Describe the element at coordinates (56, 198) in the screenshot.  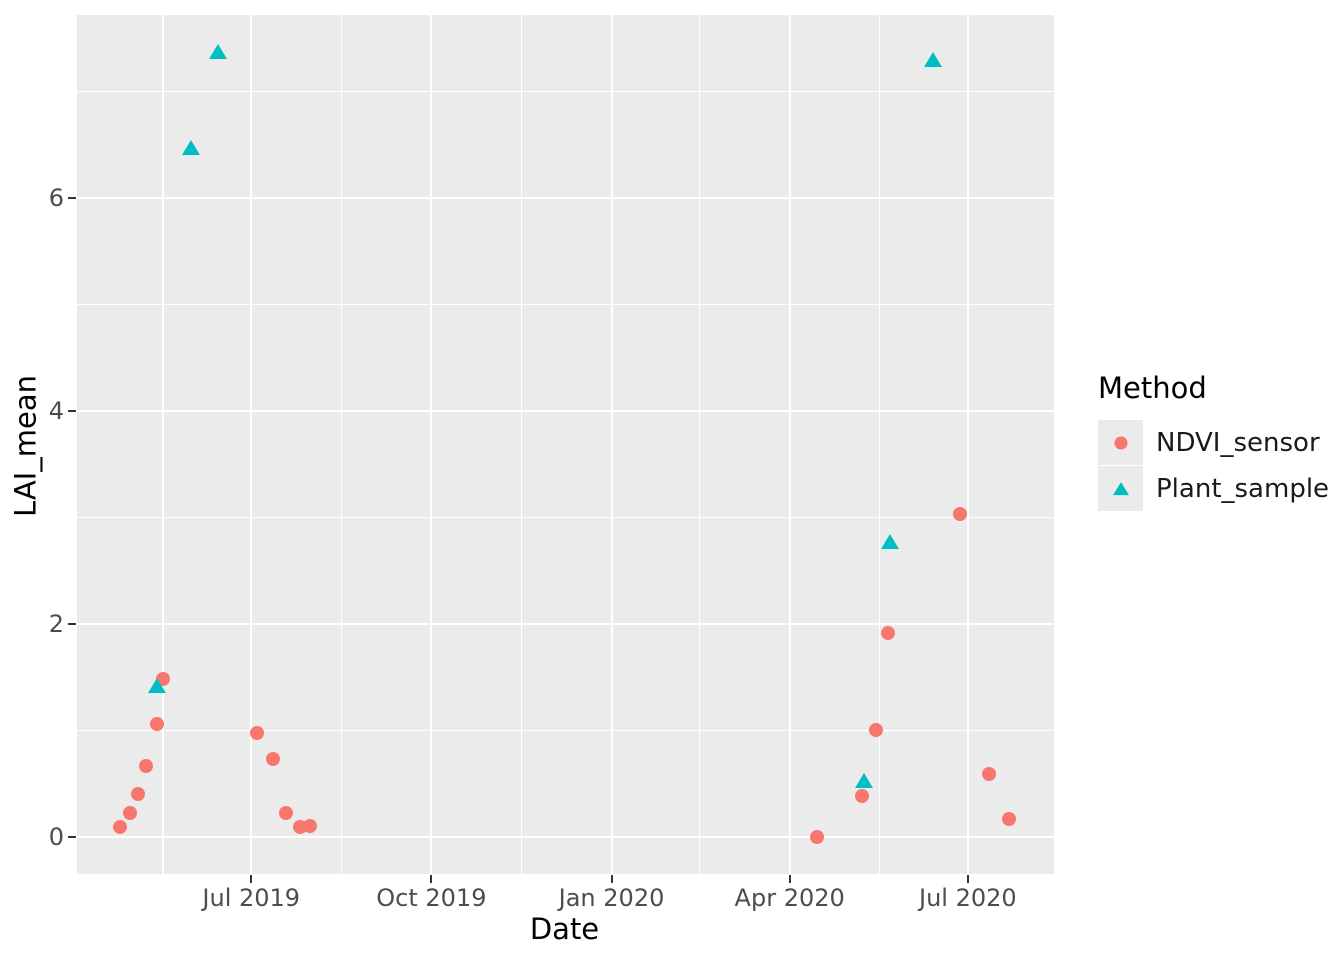
I see `y-tick-label: 6` at that location.